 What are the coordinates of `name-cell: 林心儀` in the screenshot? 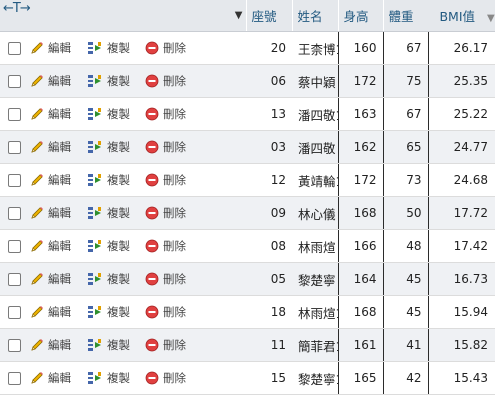 It's located at (315, 213).